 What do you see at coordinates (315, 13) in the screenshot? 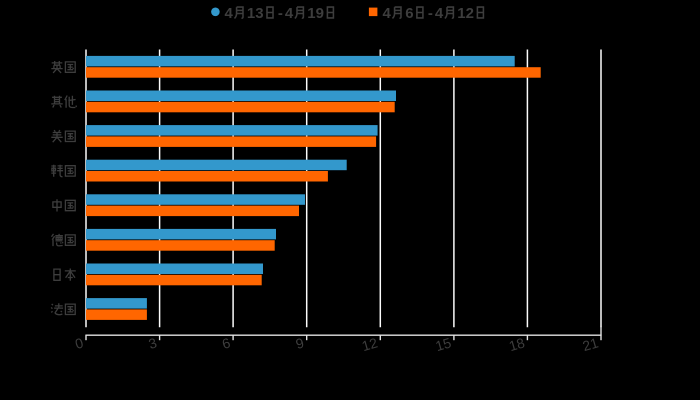
I see `svg-text: 19` at bounding box center [315, 13].